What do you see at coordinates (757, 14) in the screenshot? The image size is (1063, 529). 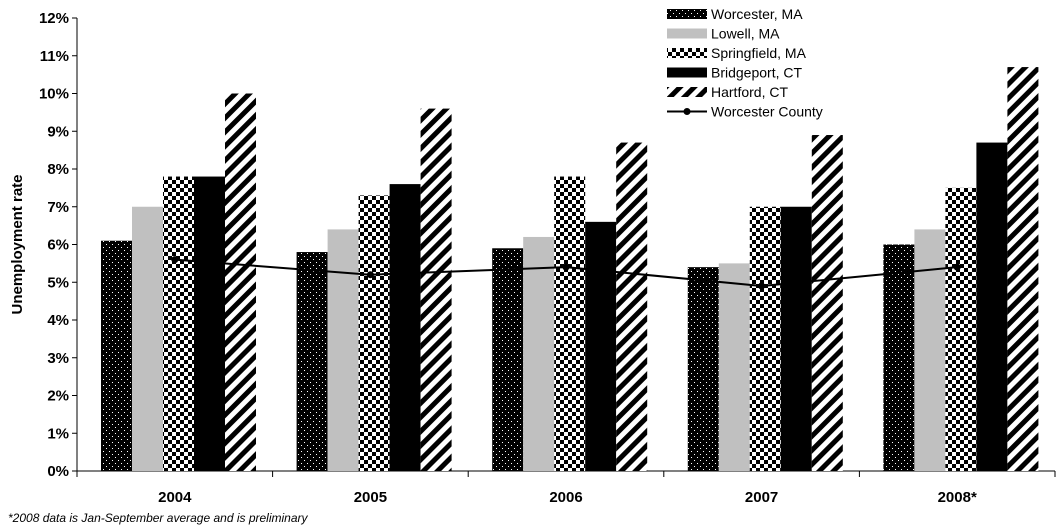 I see `legend-label: Worcester, MA` at bounding box center [757, 14].